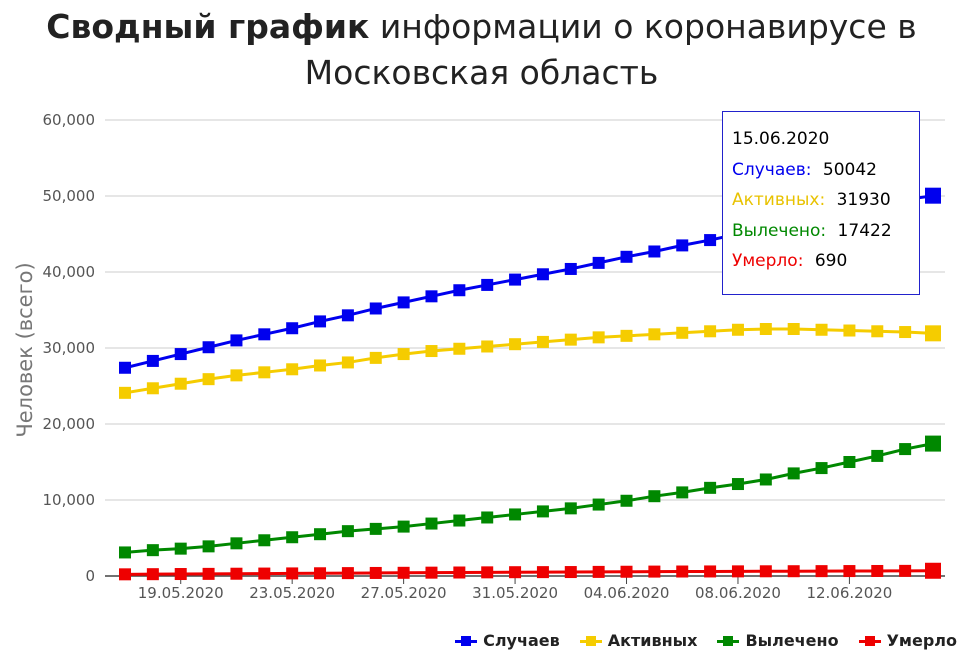  I want to click on legend-item: Активных, so click(638, 640).